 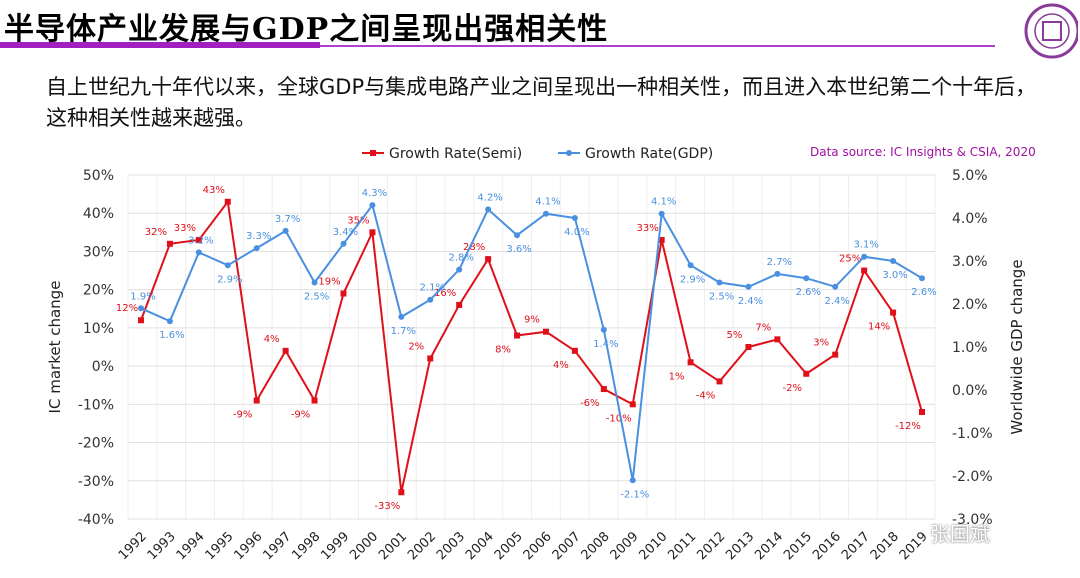 I want to click on x-tick-label: 1993, so click(x=162, y=546).